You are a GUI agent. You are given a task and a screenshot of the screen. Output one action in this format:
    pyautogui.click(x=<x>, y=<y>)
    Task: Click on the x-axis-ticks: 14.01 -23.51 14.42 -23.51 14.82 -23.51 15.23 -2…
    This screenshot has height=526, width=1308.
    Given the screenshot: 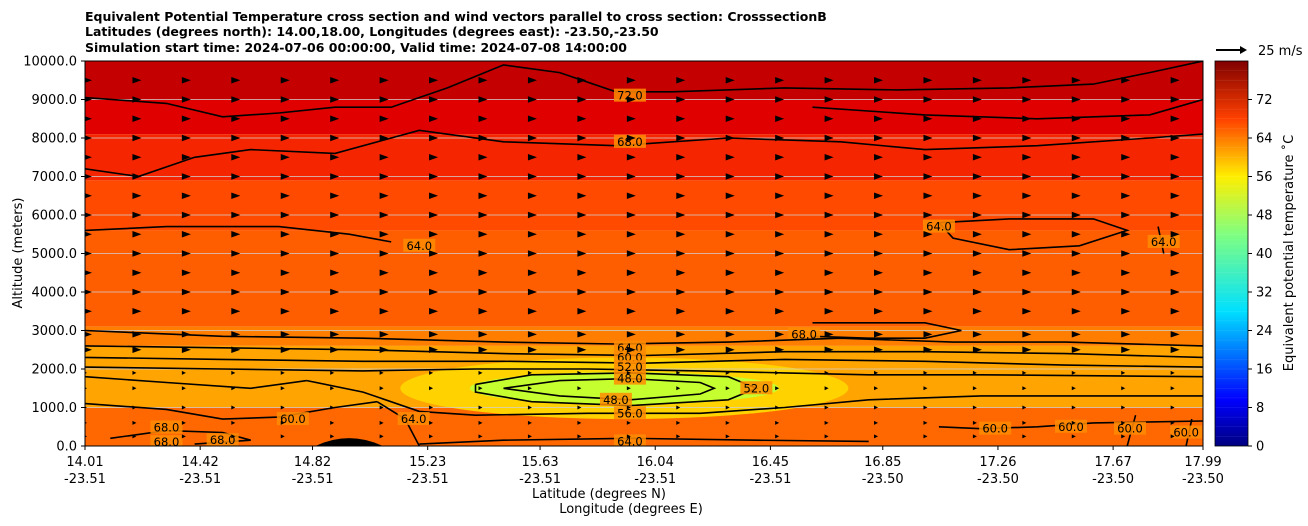 What is the action you would take?
    pyautogui.click(x=644, y=466)
    